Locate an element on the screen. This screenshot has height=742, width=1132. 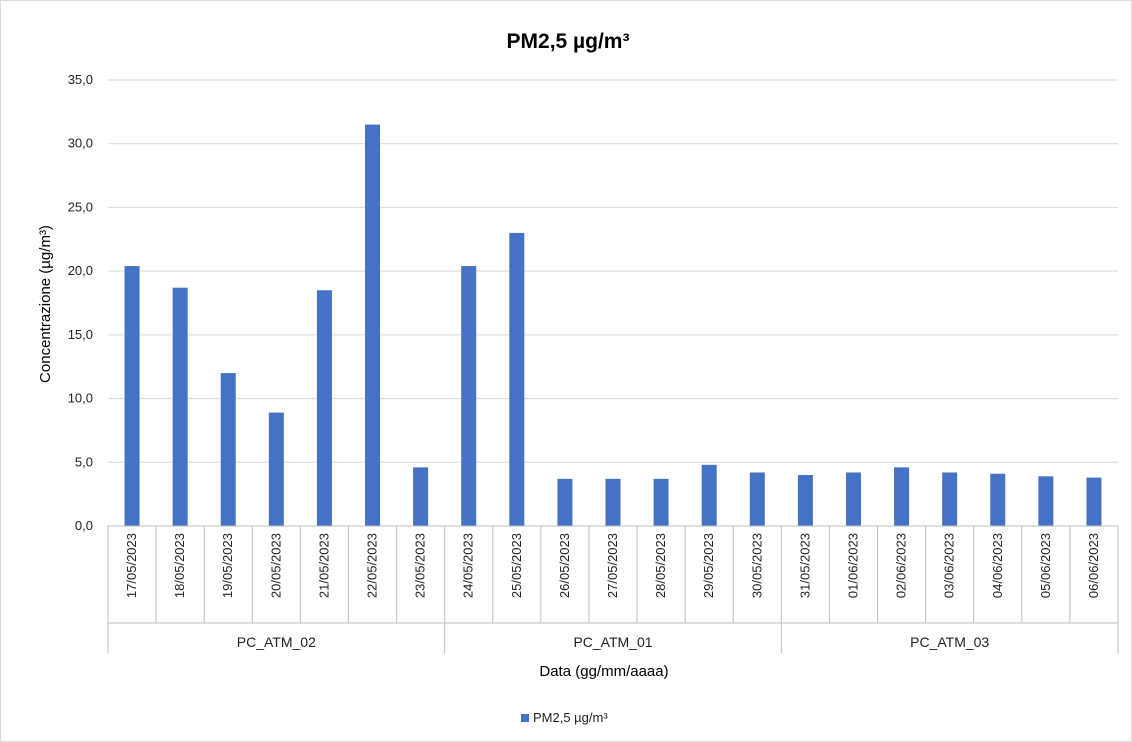
y-tick-labels: 0,0 5,0 10,0 15,0 20,0 25,0 30,0 35,0 is located at coordinates (80, 302).